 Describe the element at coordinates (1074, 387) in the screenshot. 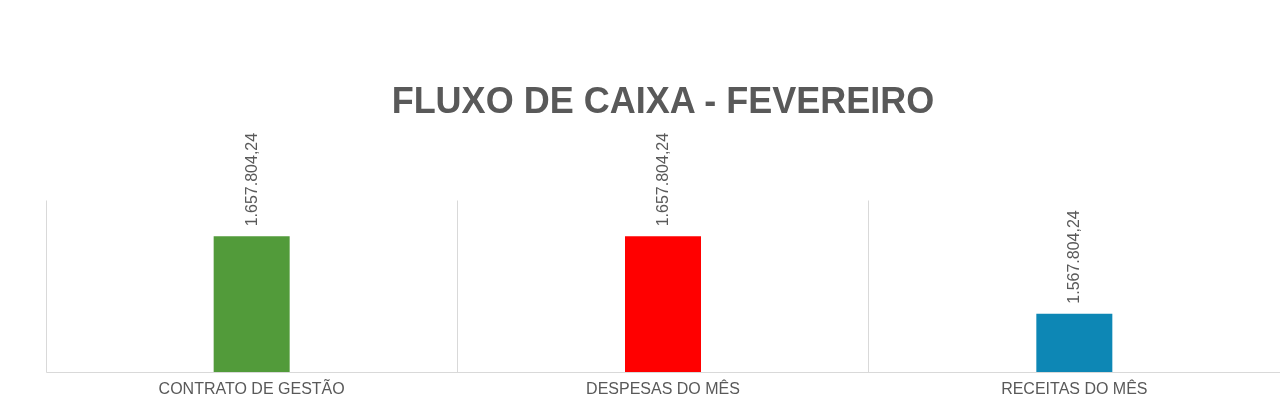

I see `x-tick-label: RECEITAS DO MÊS` at that location.